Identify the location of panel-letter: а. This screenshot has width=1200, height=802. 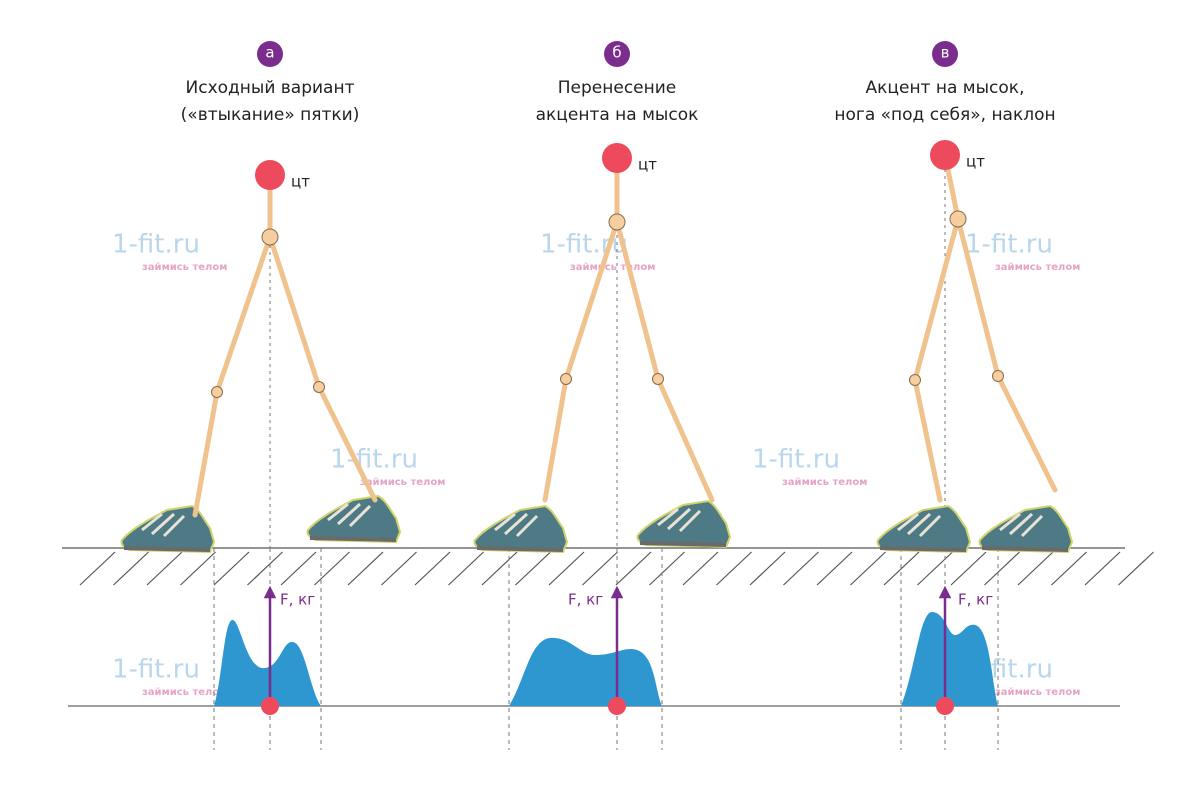
(269, 53).